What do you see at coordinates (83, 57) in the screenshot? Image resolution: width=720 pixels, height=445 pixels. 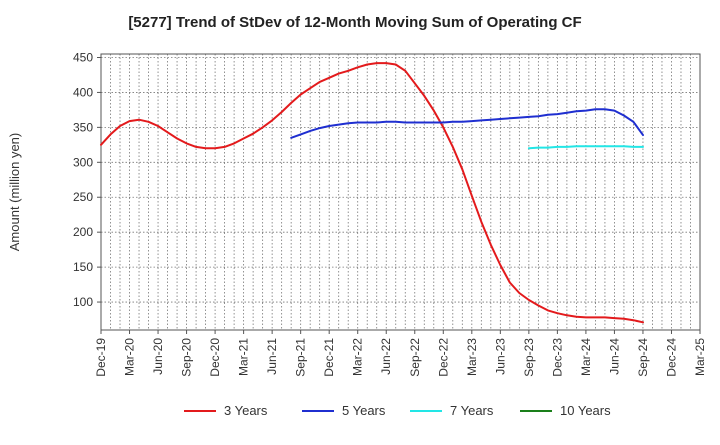 I see `y-tick-label: 450` at bounding box center [83, 57].